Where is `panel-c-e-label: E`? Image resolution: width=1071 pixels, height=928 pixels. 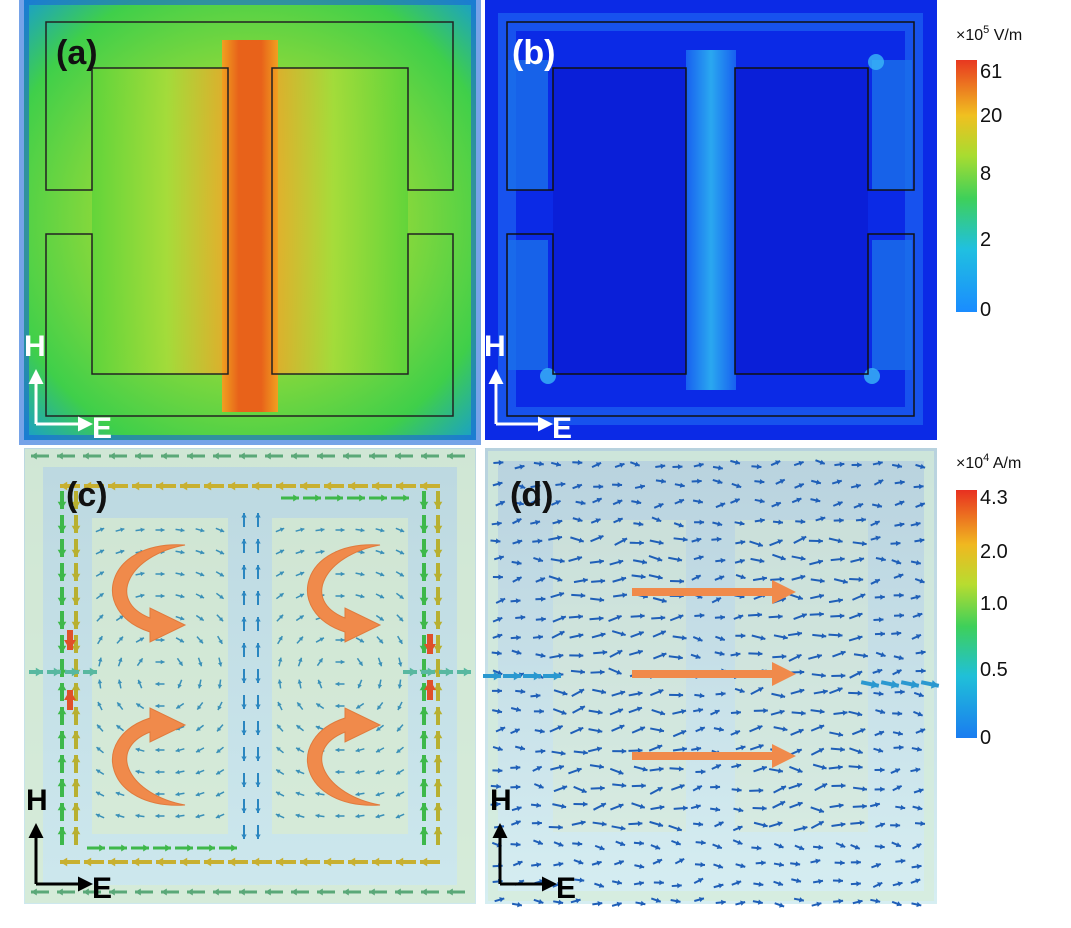 panel-c-e-label: E is located at coordinates (102, 888).